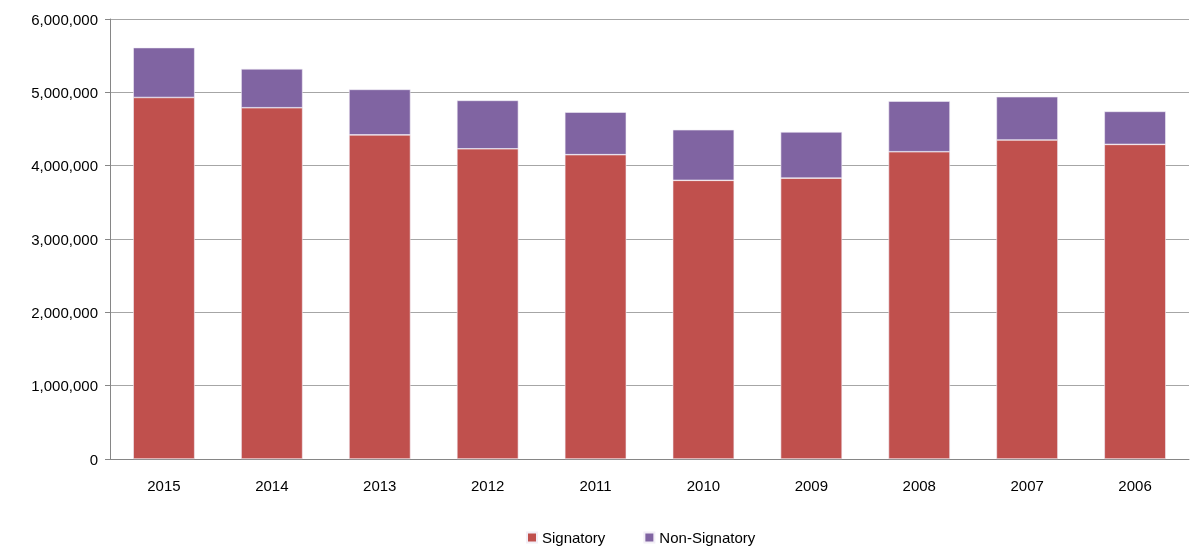 This screenshot has width=1193, height=552. What do you see at coordinates (64, 386) in the screenshot?
I see `y-tick-label: 1,000,000` at bounding box center [64, 386].